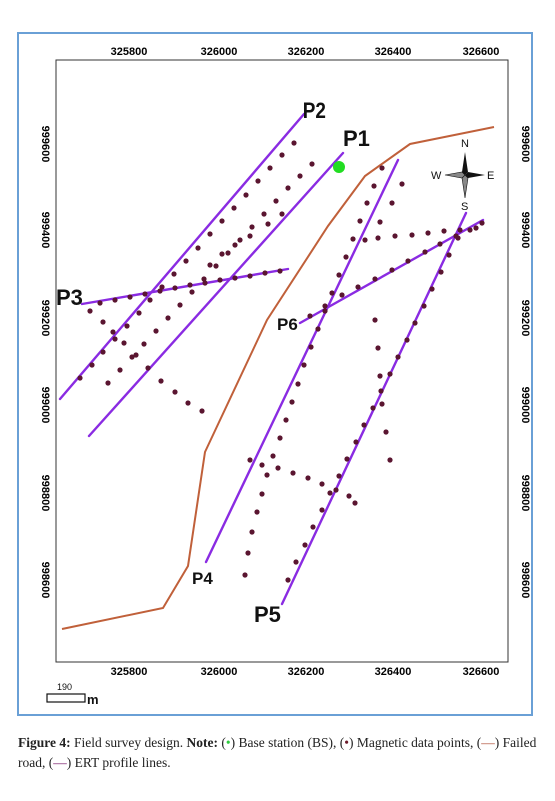 The image size is (555, 801). I want to click on scale-bar: 190 m, so click(72, 694).